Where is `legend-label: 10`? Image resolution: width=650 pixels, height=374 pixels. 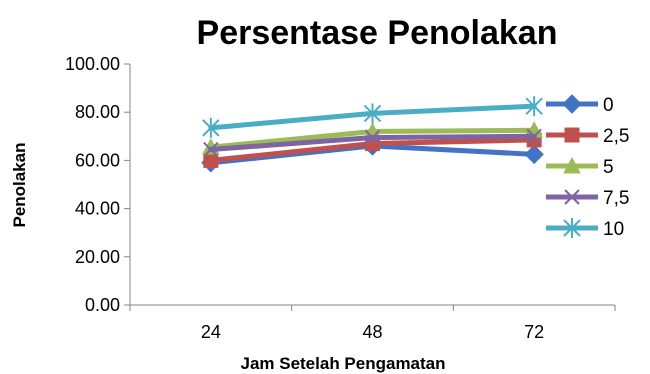 legend-label: 10 is located at coordinates (613, 229).